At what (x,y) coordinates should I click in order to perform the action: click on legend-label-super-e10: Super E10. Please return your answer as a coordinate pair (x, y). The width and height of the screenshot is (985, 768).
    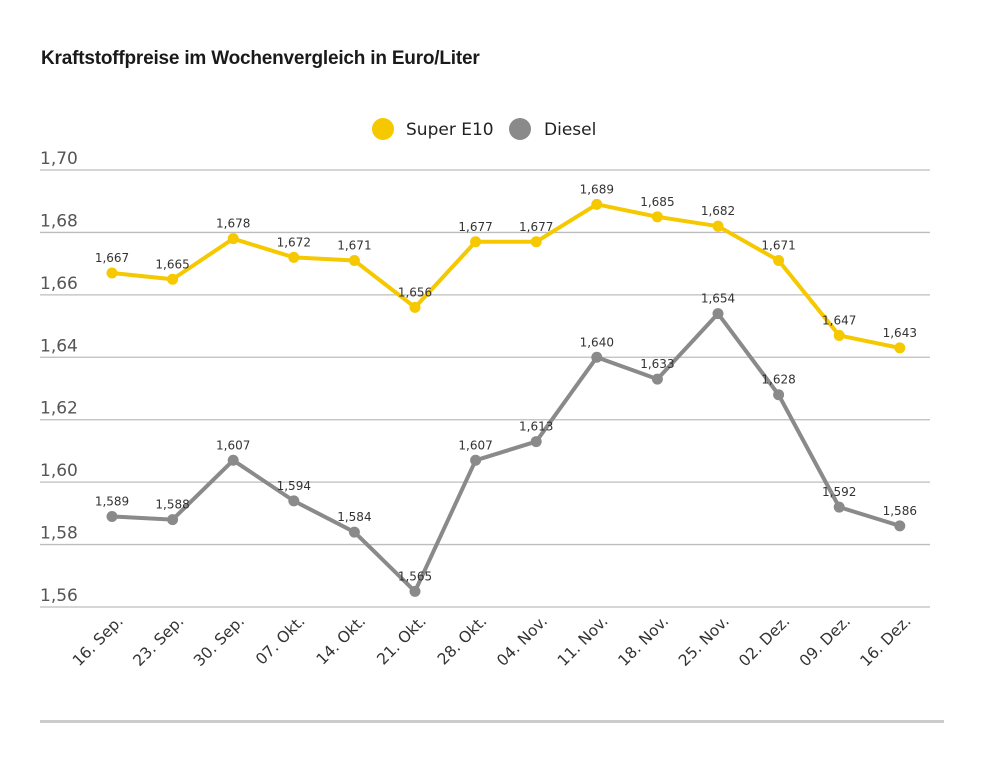
    Looking at the image, I should click on (450, 130).